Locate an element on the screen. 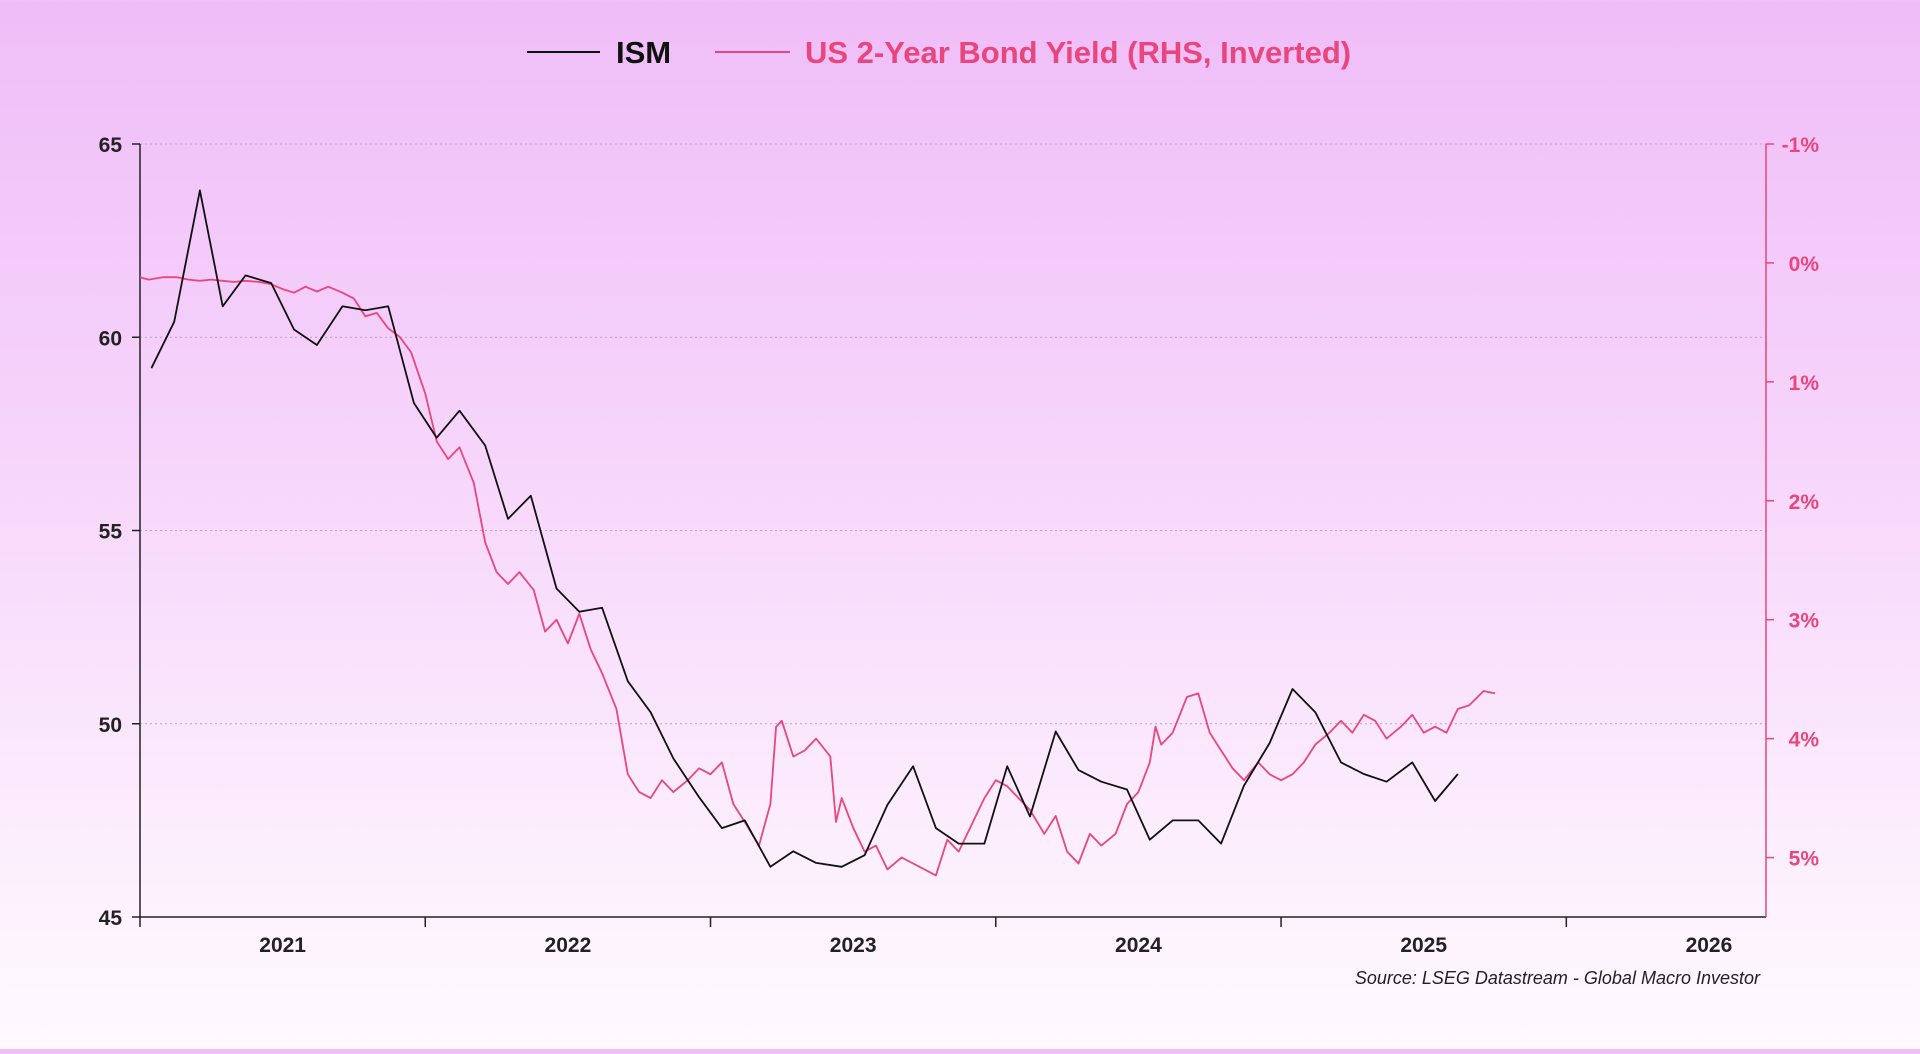 The width and height of the screenshot is (1920, 1054). x-label-2023: 2023 is located at coordinates (853, 945).